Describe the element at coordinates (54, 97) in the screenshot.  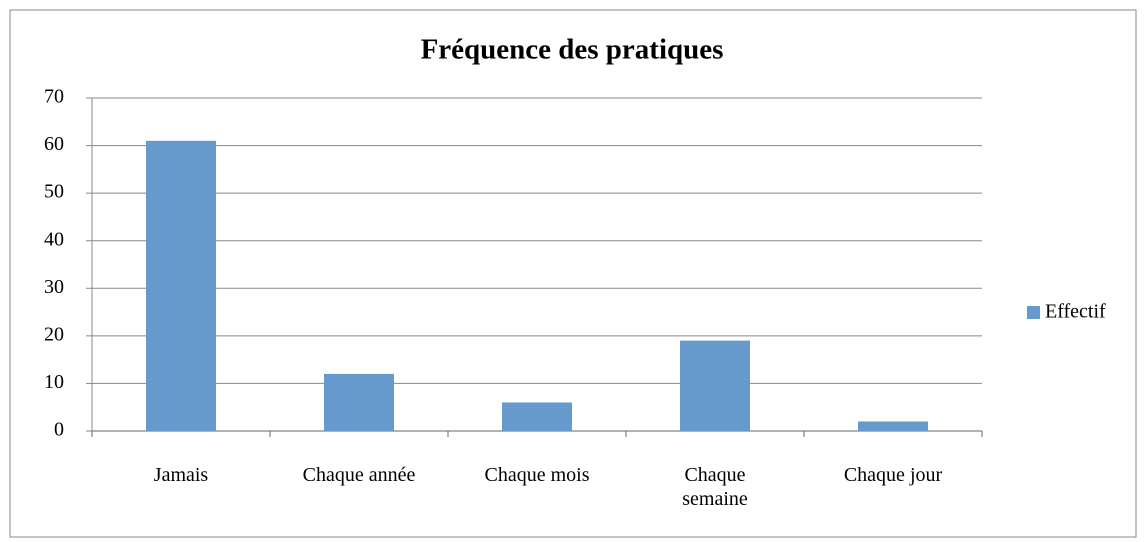
I see `y-tick-label: 70` at that location.